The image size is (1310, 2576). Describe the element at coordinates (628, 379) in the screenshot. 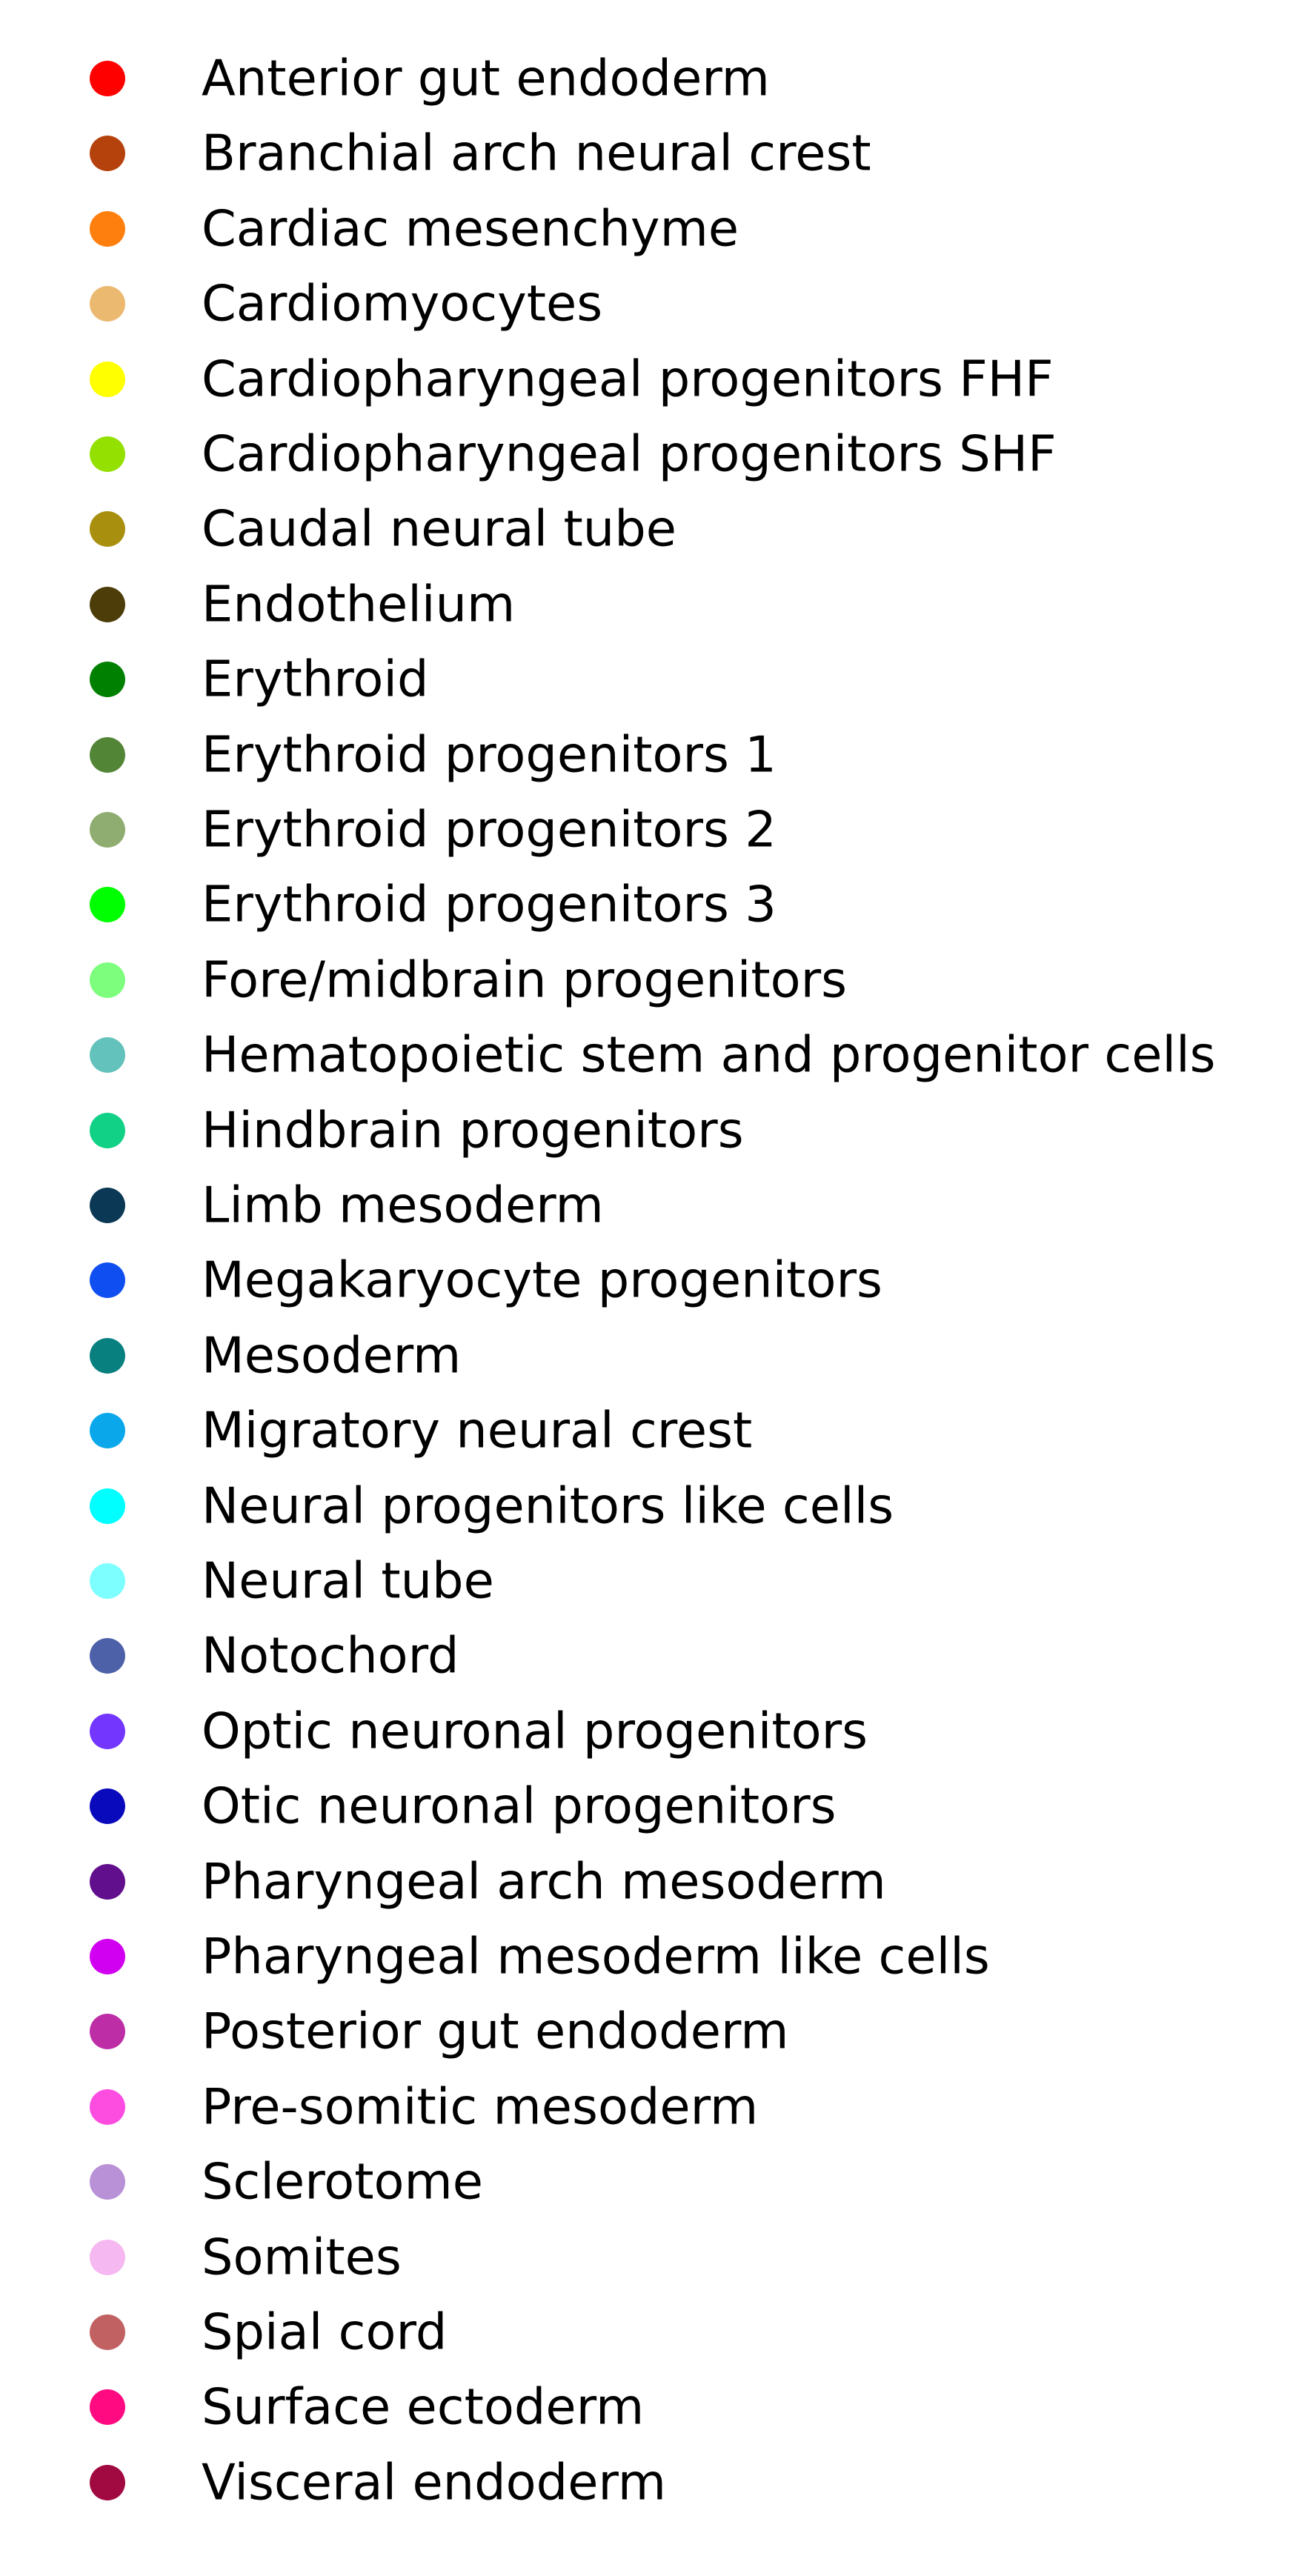

I see `legend-label: Cardiopharyngeal progenitors FHF` at that location.